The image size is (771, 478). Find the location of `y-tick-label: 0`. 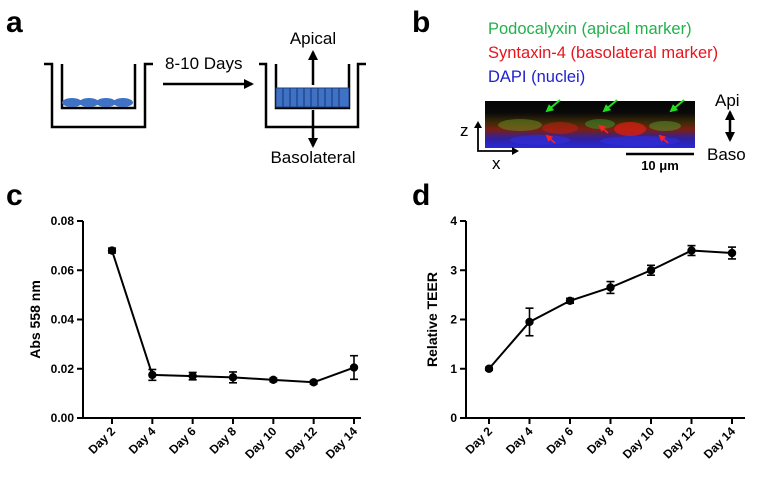

y-tick-label: 0 is located at coordinates (453, 418).